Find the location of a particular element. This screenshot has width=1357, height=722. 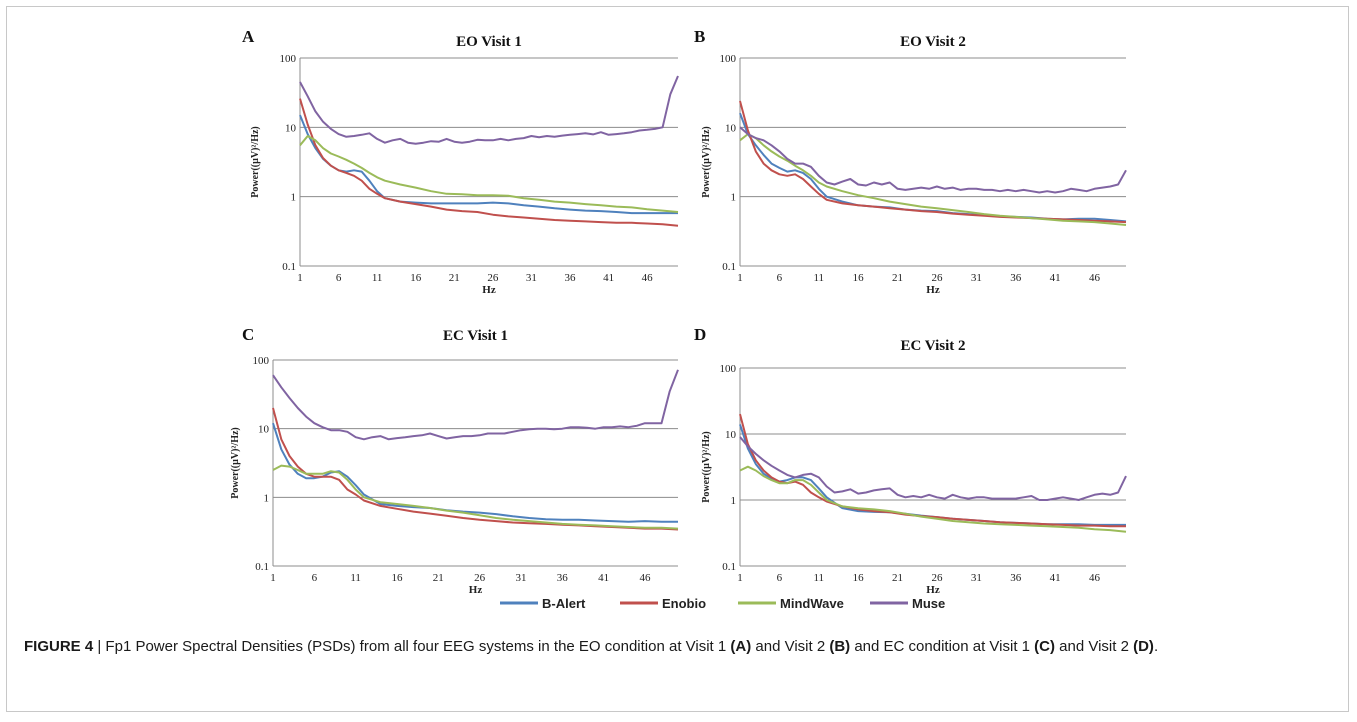

caption-ref-a: (A) is located at coordinates (741, 646).